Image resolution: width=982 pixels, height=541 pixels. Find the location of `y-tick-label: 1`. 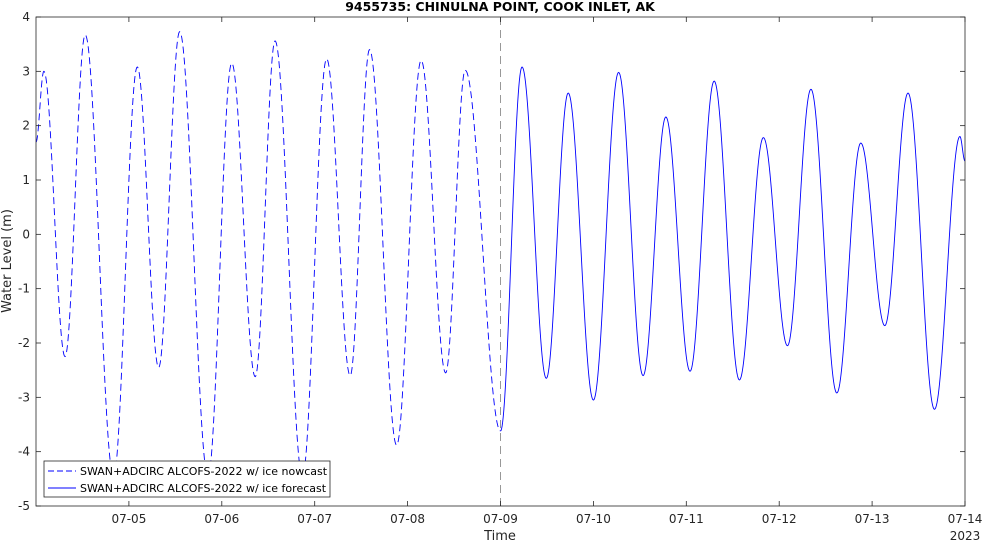

y-tick-label: 1 is located at coordinates (26, 180).